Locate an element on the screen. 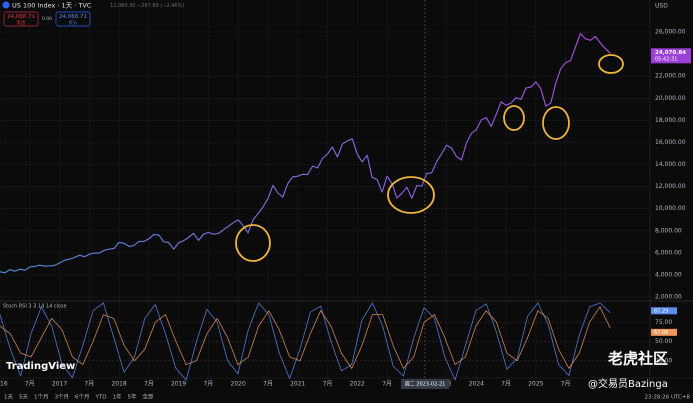 The height and width of the screenshot is (403, 693). y-tick-label: 22,000.00 is located at coordinates (670, 76).